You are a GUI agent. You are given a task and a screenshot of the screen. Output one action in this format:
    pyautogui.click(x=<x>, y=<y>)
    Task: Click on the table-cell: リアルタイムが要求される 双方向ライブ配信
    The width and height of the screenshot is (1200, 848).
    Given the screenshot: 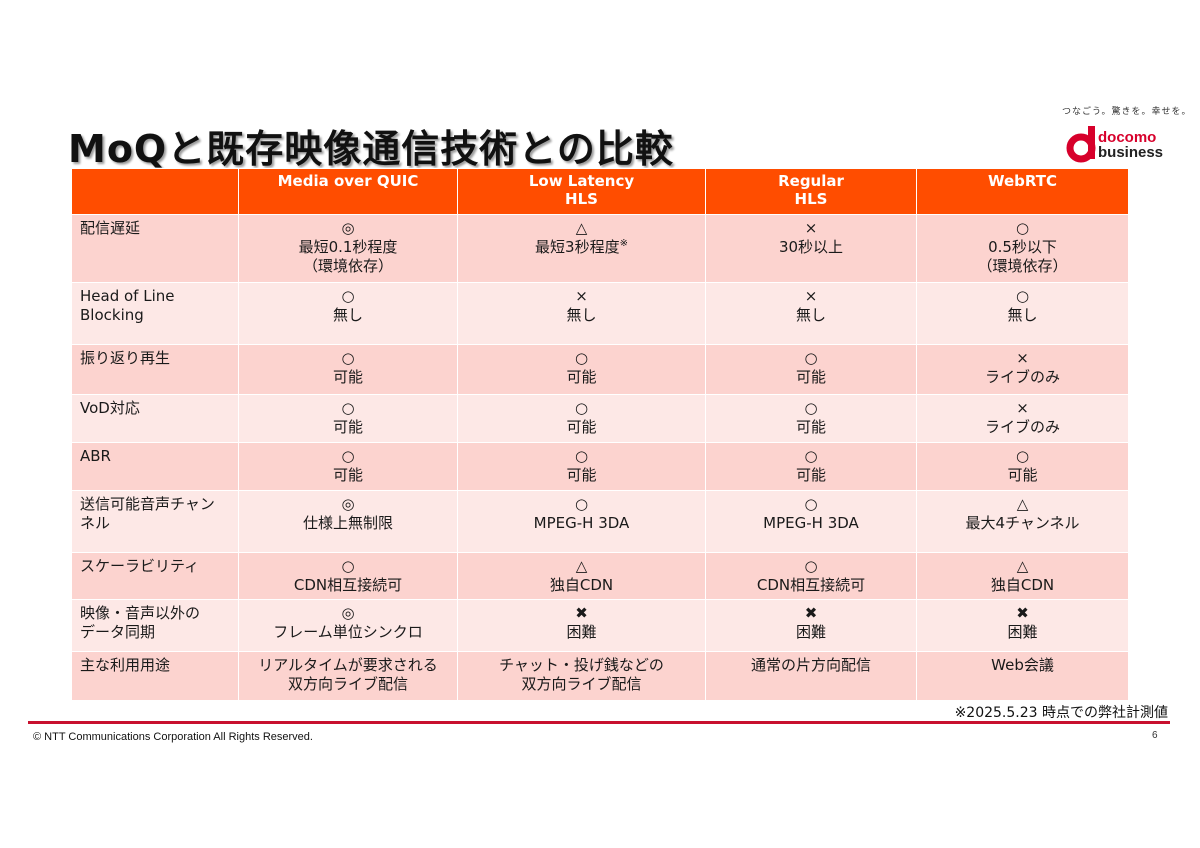 What is the action you would take?
    pyautogui.click(x=348, y=676)
    